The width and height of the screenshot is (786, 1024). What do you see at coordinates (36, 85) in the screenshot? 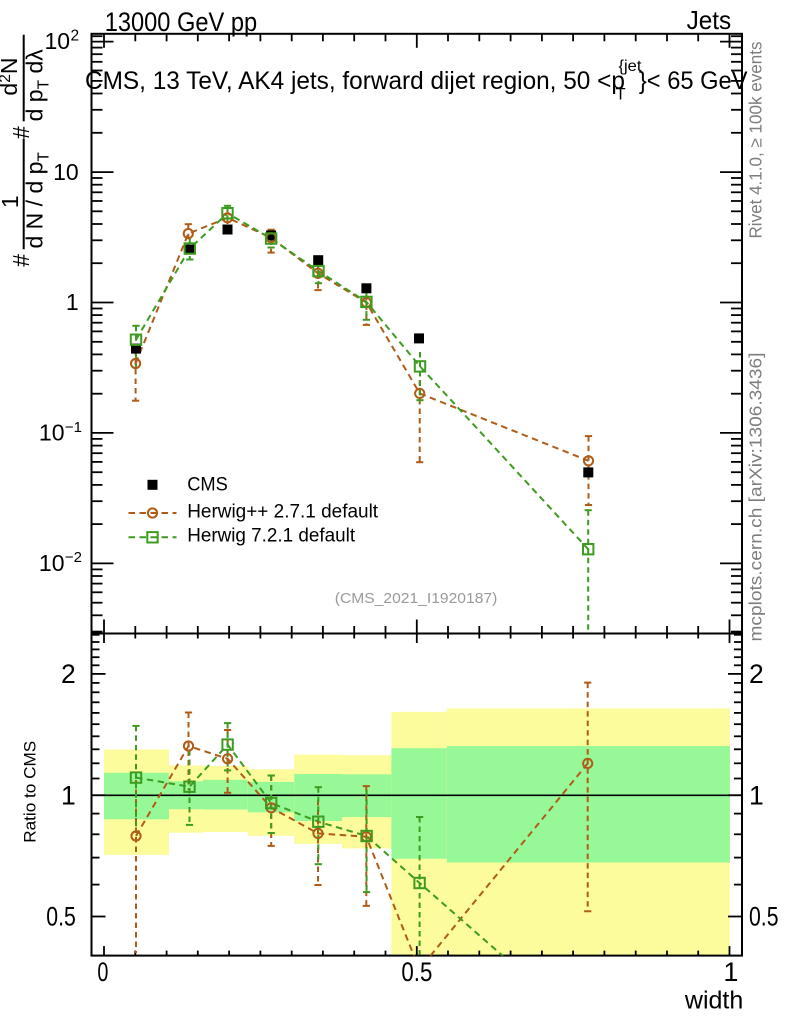
I see `svg-text: d pT dλ` at bounding box center [36, 85].